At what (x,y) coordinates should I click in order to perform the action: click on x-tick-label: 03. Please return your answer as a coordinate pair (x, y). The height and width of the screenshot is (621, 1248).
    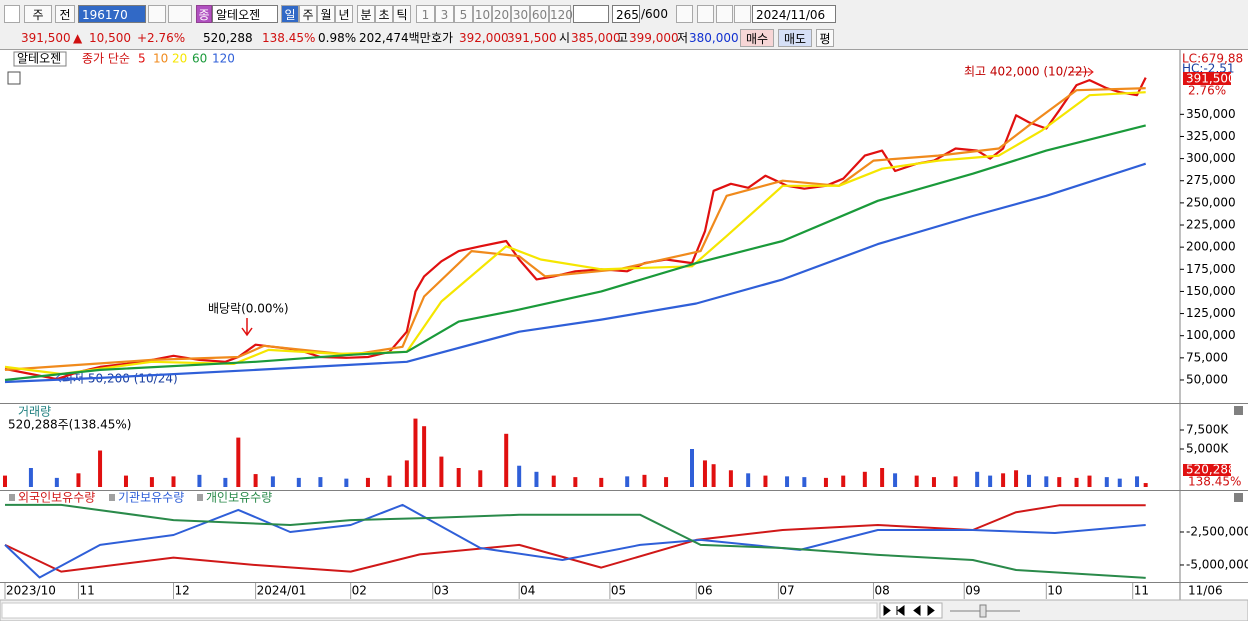
    Looking at the image, I should click on (441, 591).